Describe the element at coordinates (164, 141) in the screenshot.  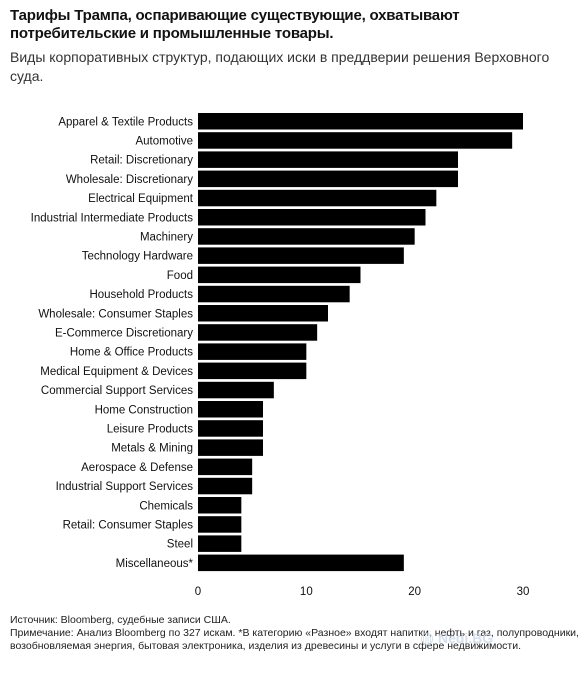
I see `bar-label: Automotive` at that location.